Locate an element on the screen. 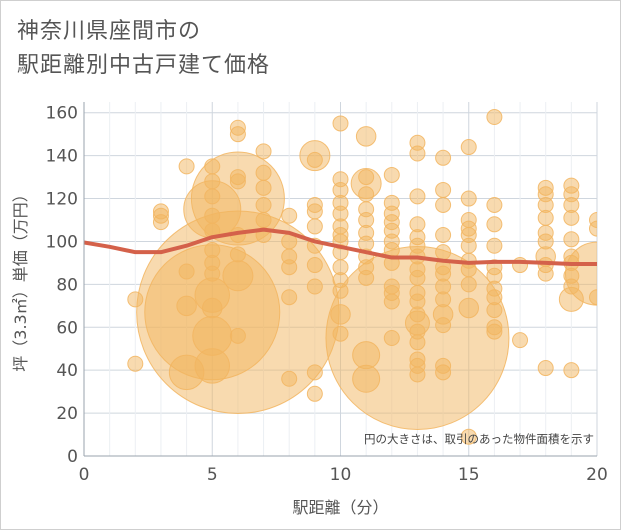 The image size is (621, 530). x-axis-label: 駅距離（分） is located at coordinates (340, 507).